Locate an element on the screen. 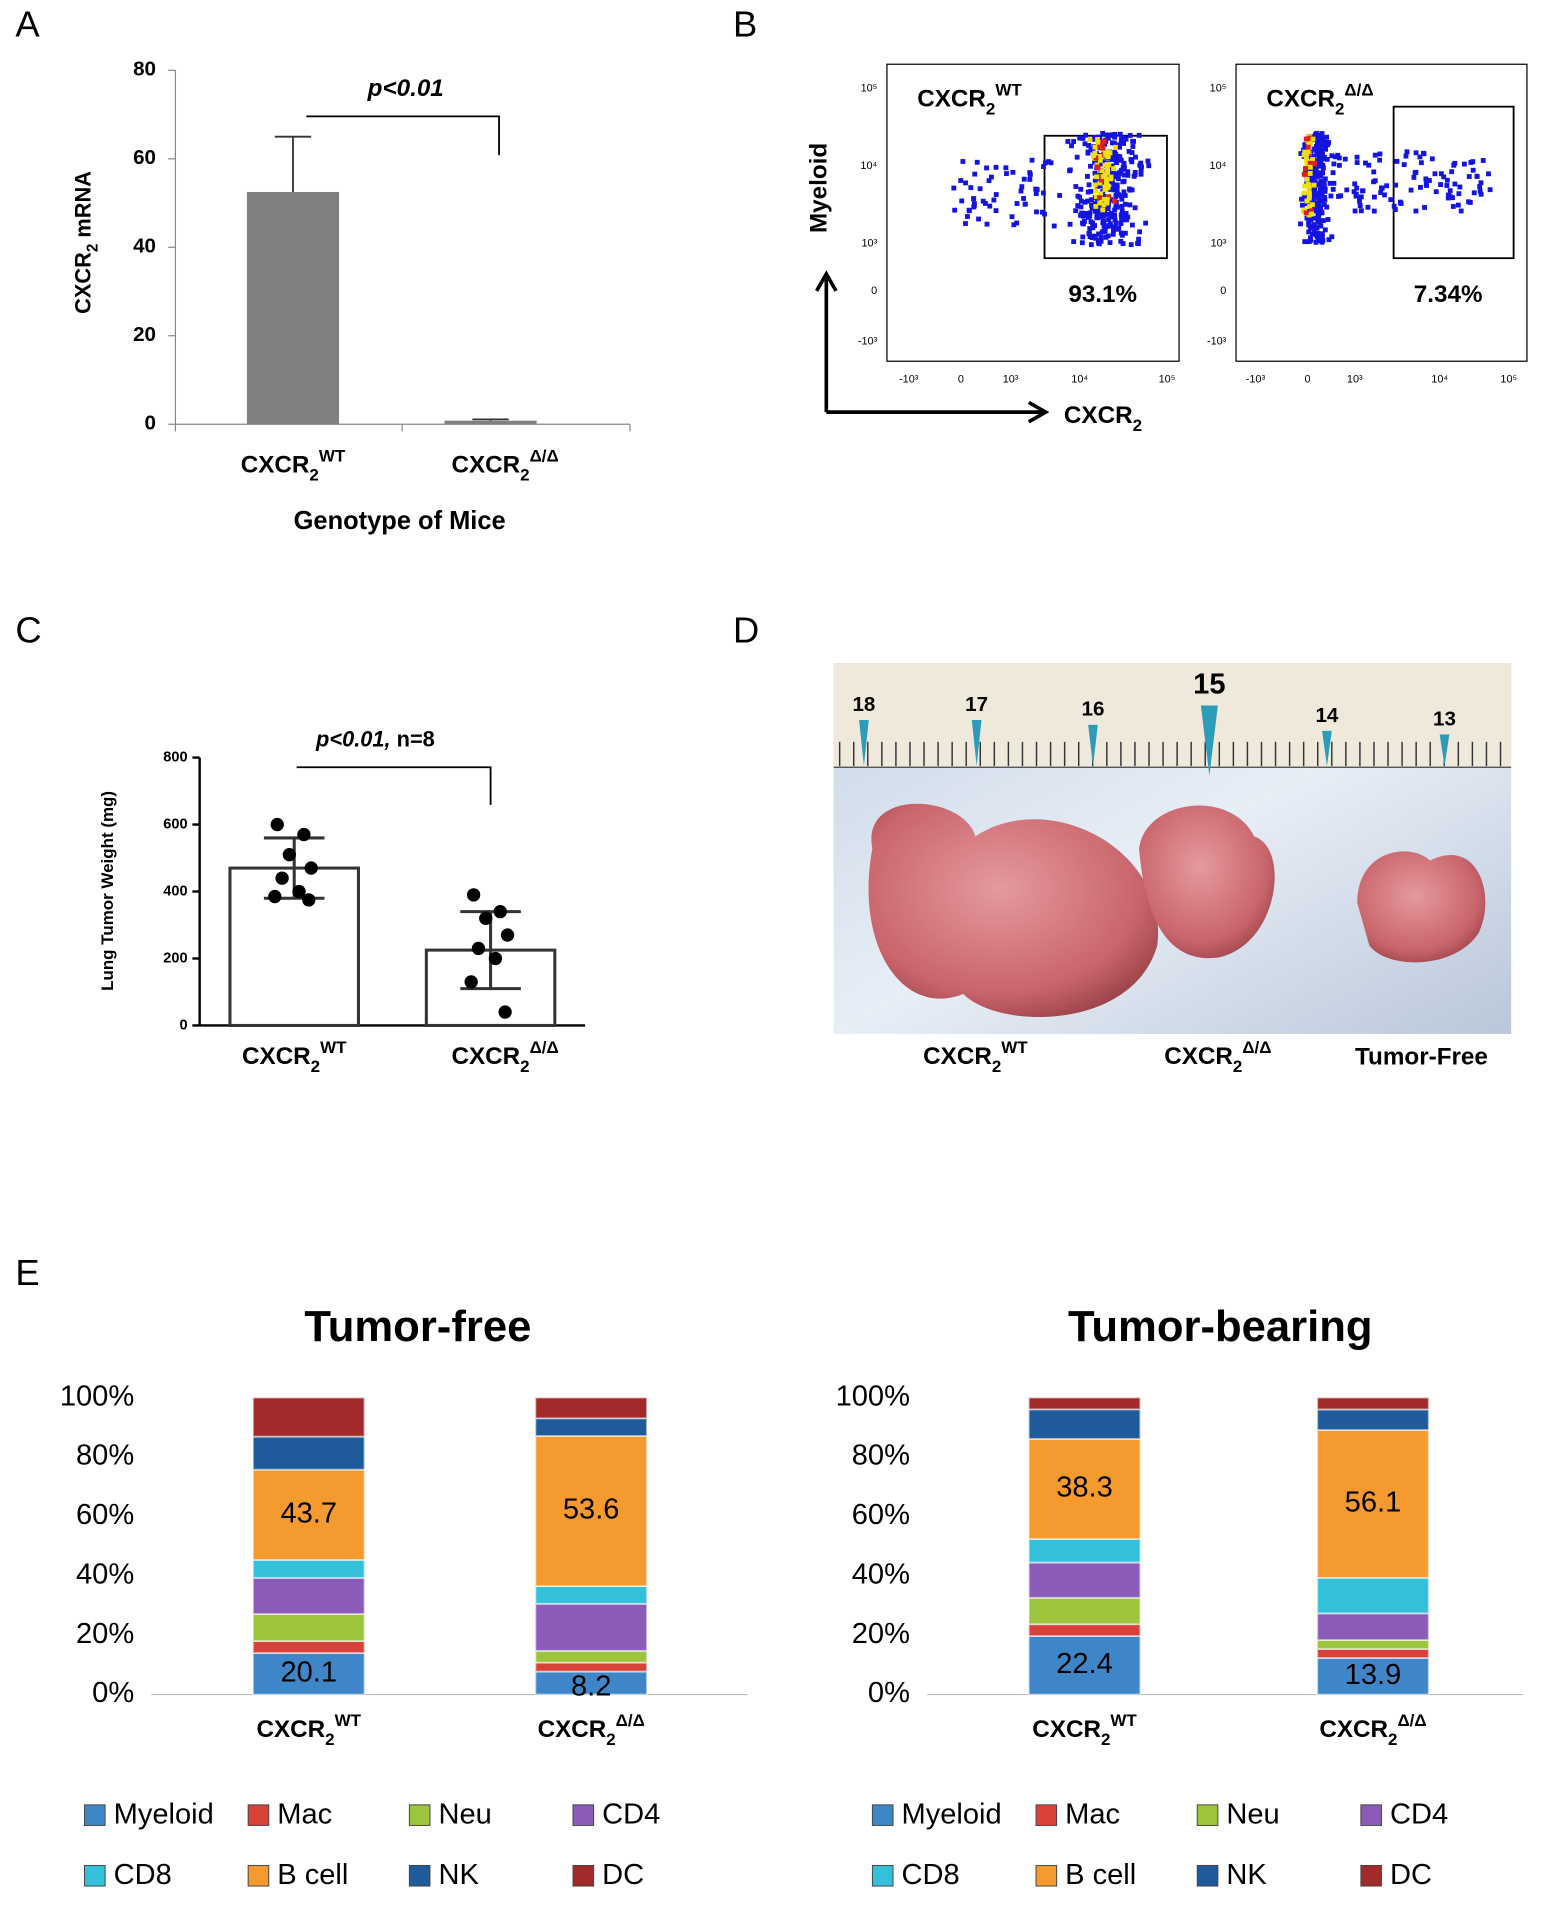  x-axis-label-part: 2 is located at coordinates (1137, 425).